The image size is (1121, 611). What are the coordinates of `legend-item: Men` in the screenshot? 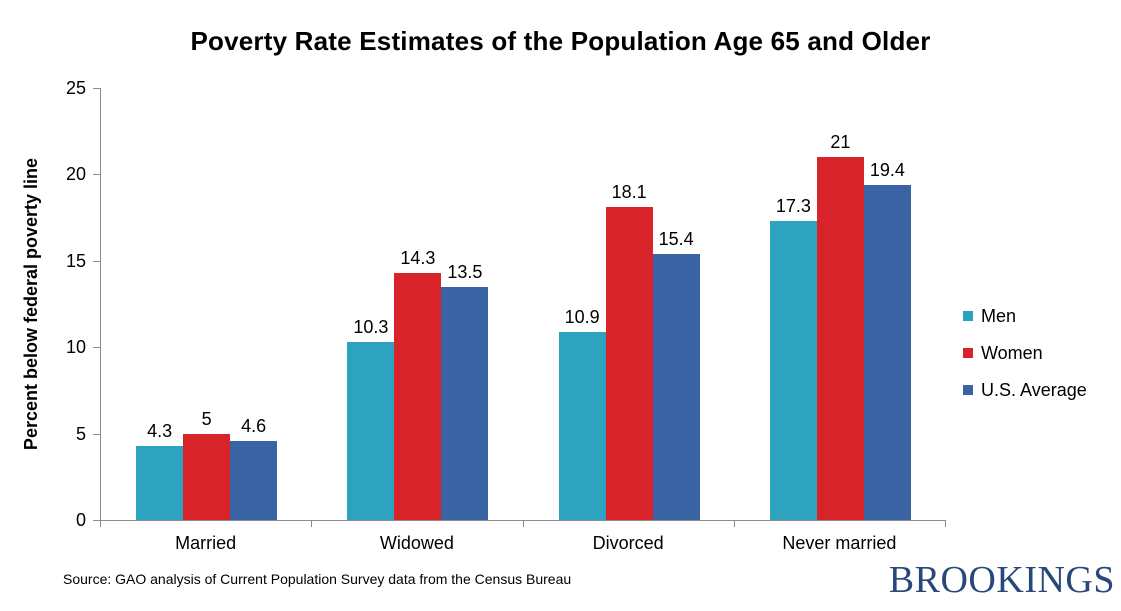 It's located at (1025, 316).